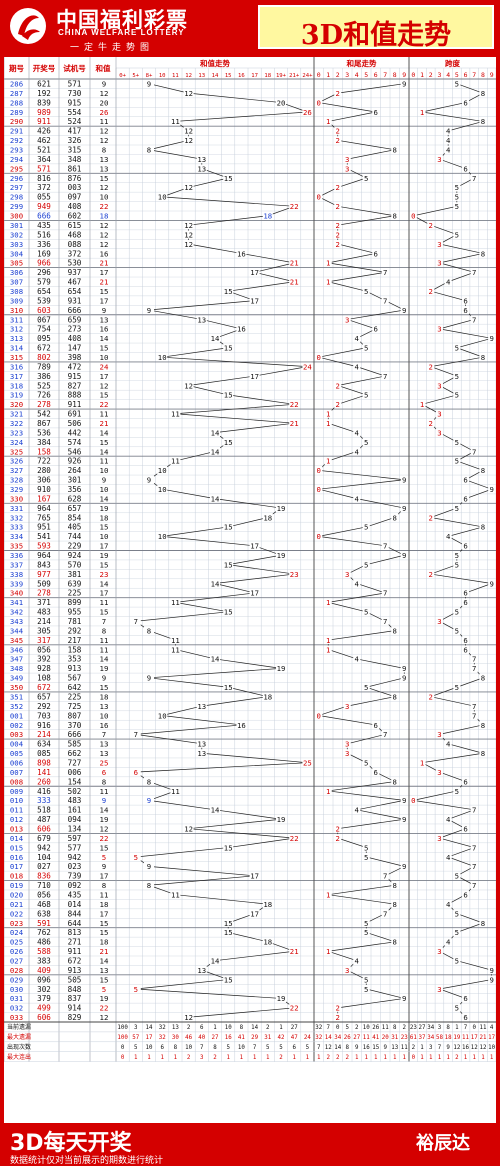  I want to click on span-stat-value: 21, so click(482, 1038).